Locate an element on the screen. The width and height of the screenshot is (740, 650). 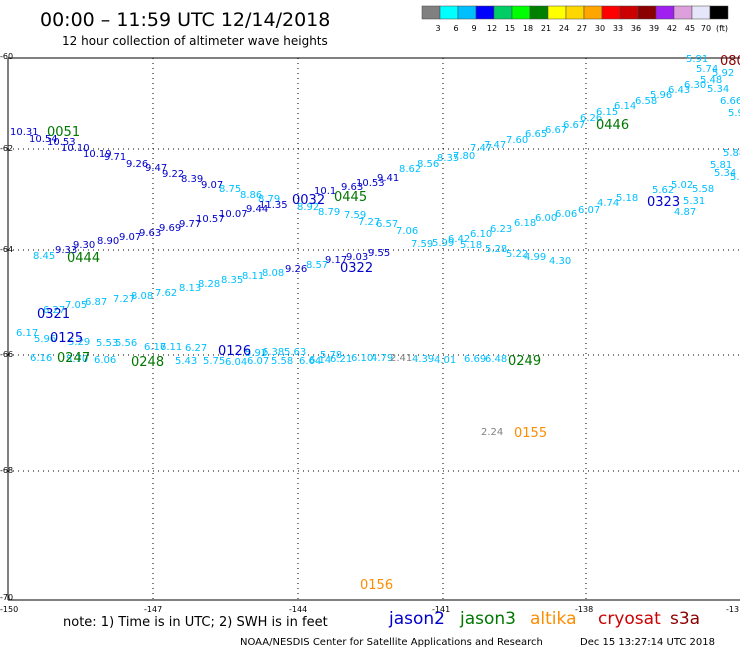
pass-time-label: 0247 is located at coordinates (73, 358).